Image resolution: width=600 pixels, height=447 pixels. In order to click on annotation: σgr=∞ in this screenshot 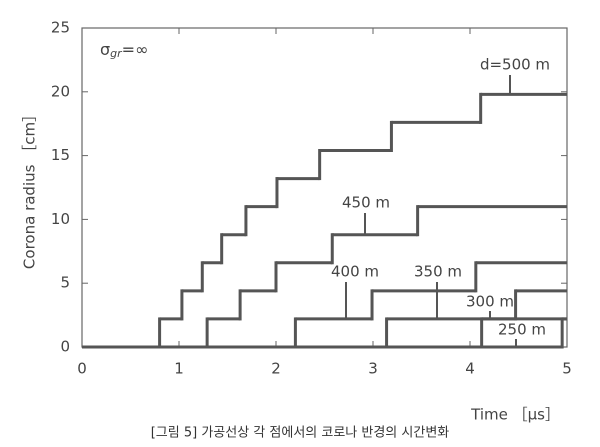, I will do `click(124, 50)`.